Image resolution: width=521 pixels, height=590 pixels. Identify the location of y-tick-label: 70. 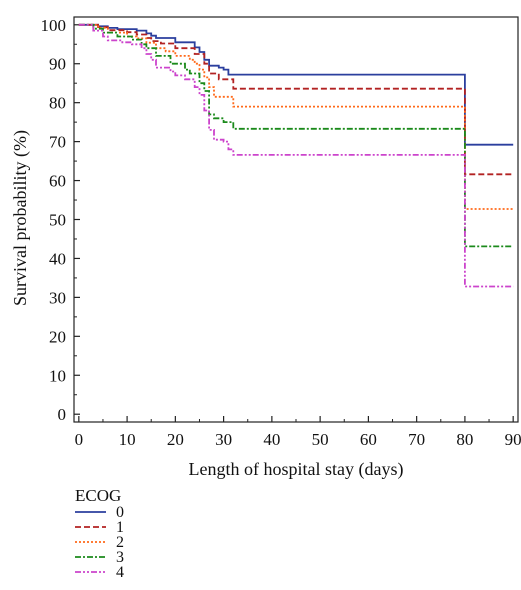
(57, 142).